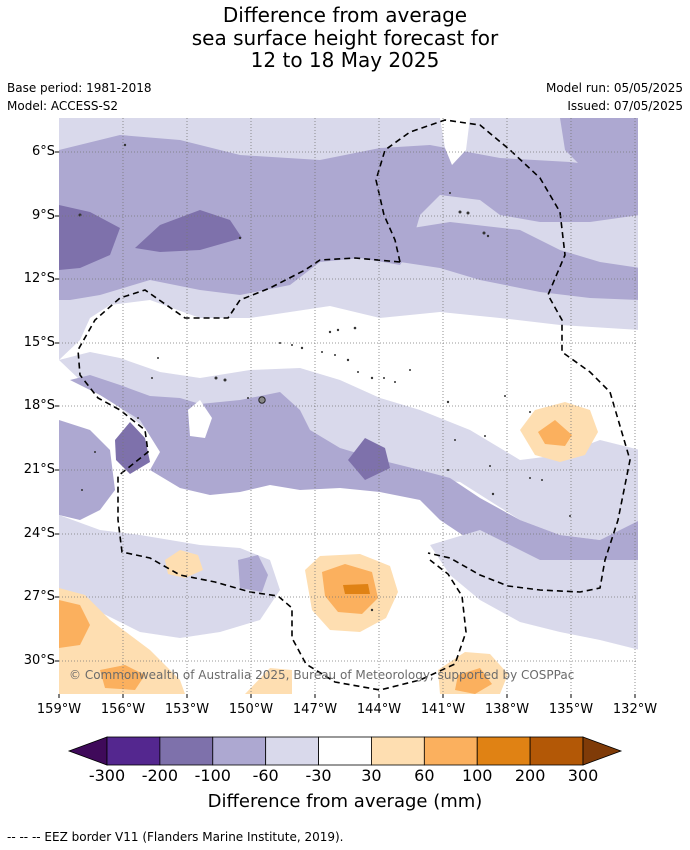 The height and width of the screenshot is (850, 690). Describe the element at coordinates (253, 573) in the screenshot. I see `anomaly-patch-neg60-south` at that location.